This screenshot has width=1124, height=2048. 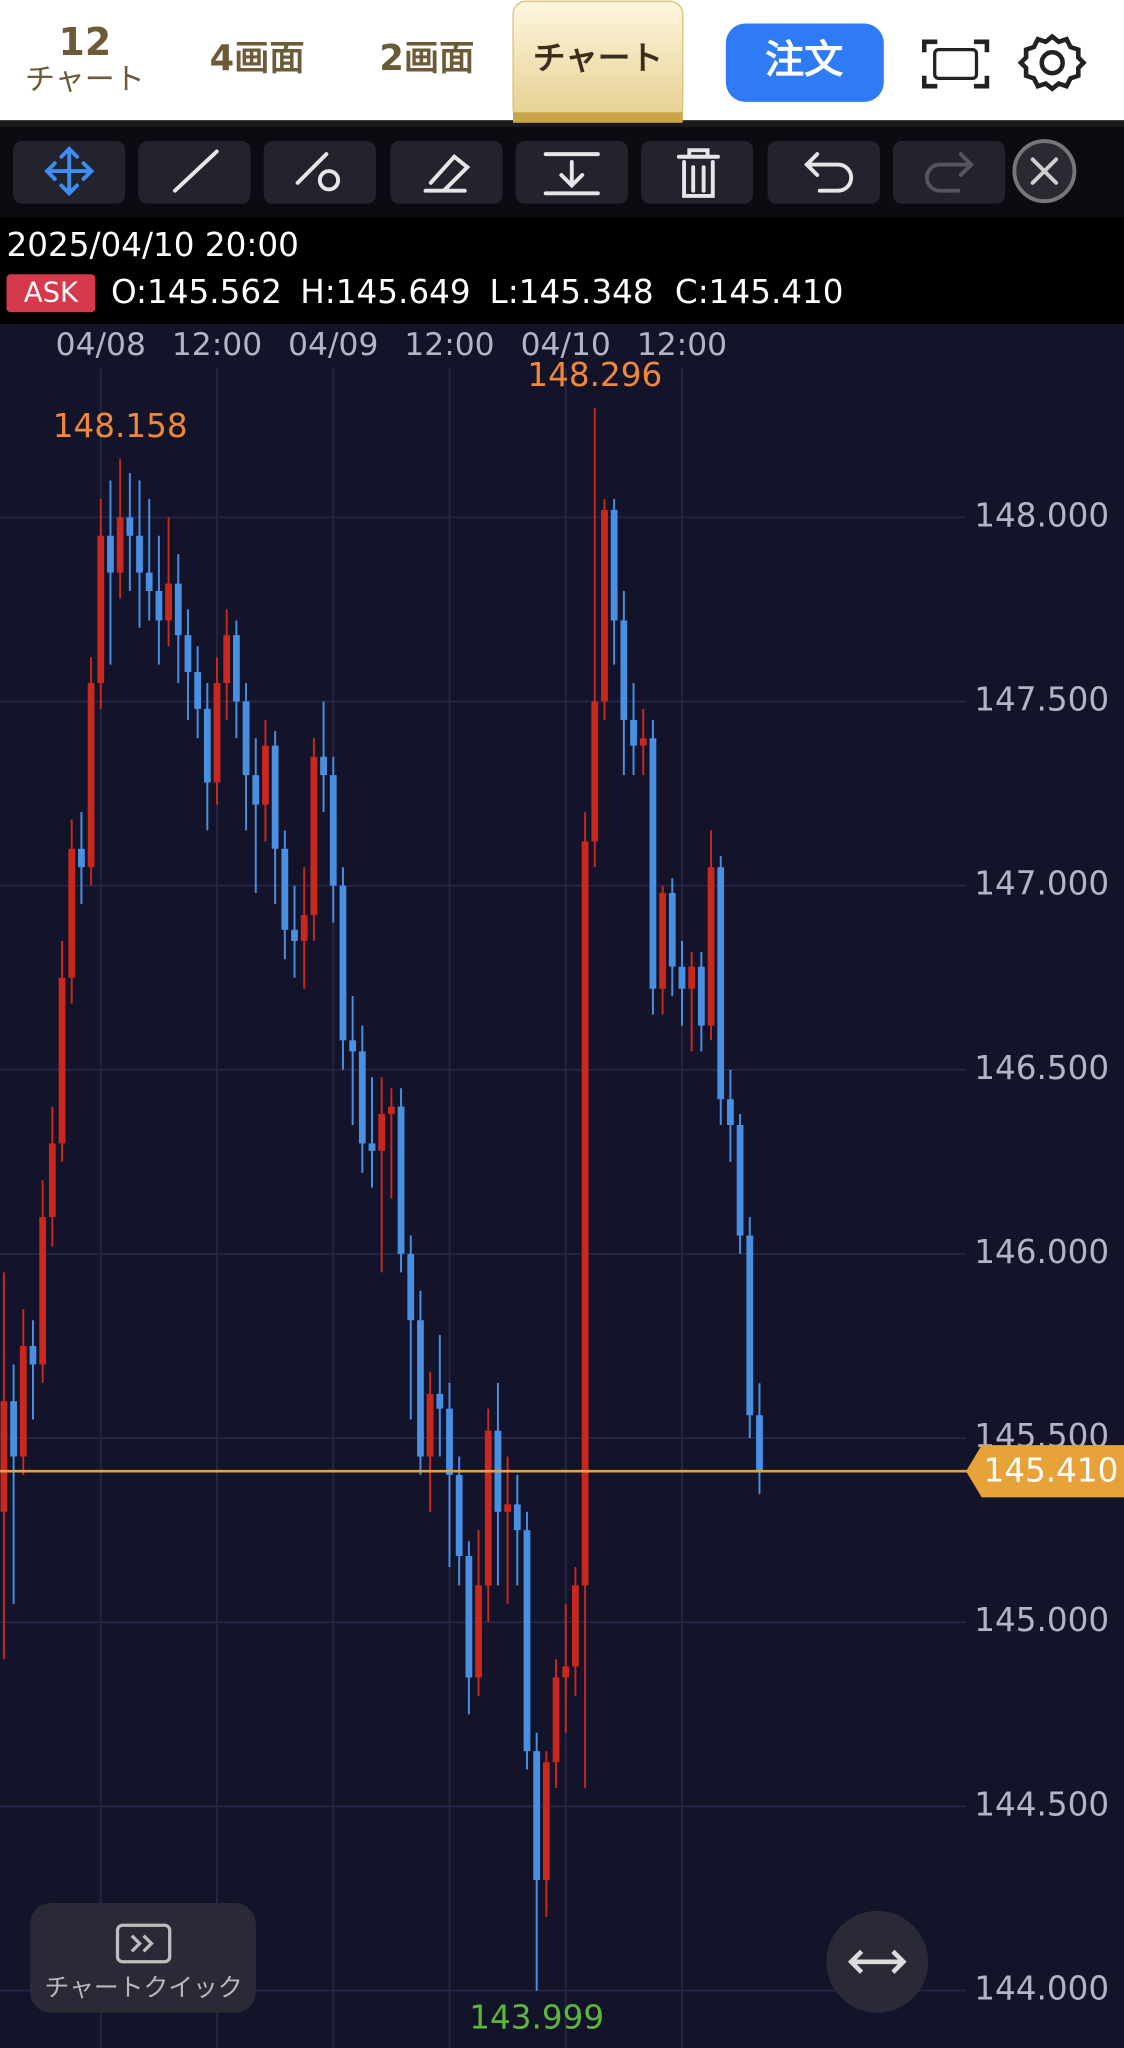 I want to click on low-label: 143.999, so click(x=536, y=2018).